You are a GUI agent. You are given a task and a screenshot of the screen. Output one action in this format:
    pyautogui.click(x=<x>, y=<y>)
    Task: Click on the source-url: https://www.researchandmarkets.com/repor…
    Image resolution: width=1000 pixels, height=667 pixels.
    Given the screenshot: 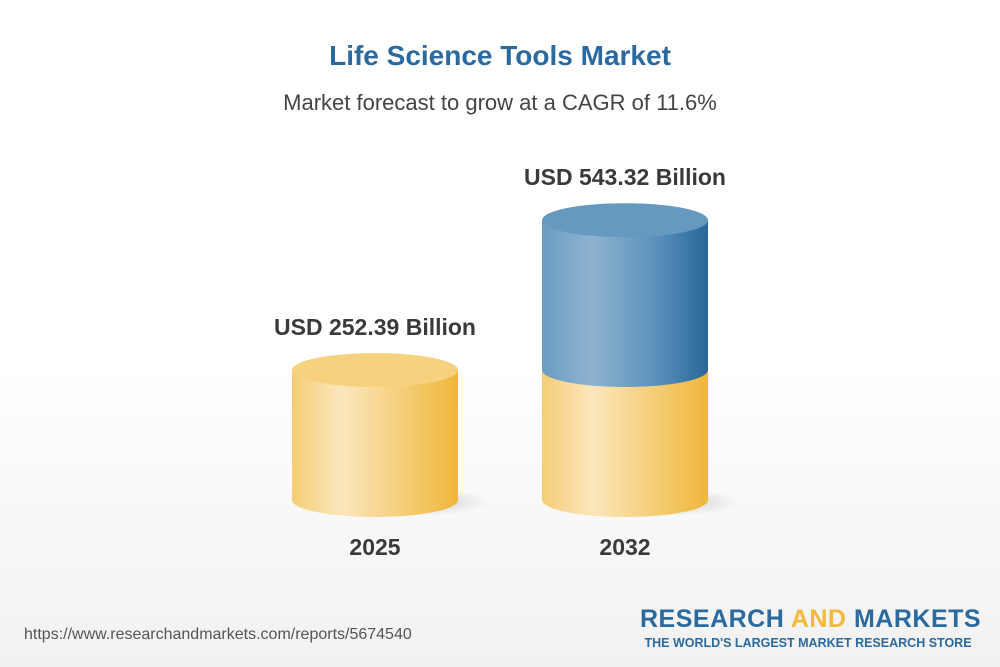 What is the action you would take?
    pyautogui.click(x=218, y=634)
    